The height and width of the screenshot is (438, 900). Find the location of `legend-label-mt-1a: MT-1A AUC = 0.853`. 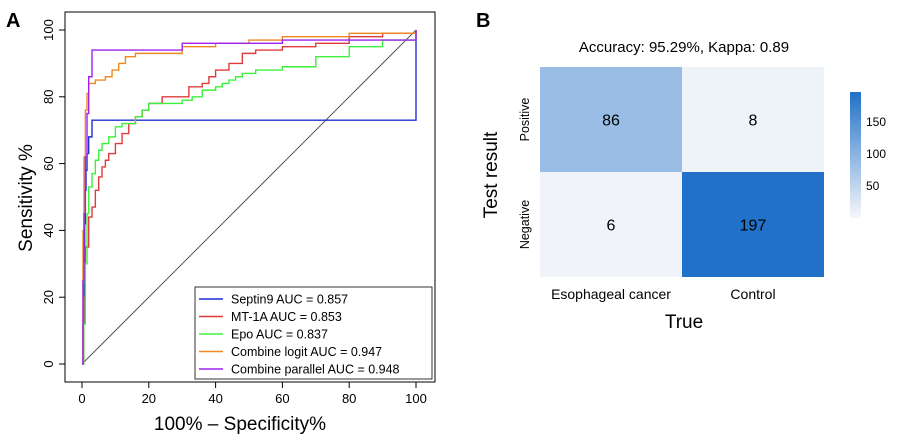

legend-label-mt-1a: MT-1A AUC = 0.853 is located at coordinates (286, 317).